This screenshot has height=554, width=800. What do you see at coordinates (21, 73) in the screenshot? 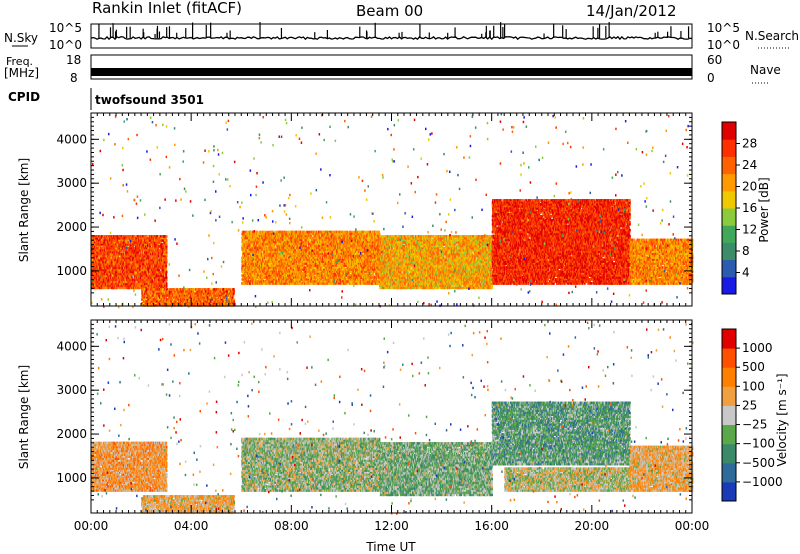
I see `freq-unit-label: [MHz]` at bounding box center [21, 73].